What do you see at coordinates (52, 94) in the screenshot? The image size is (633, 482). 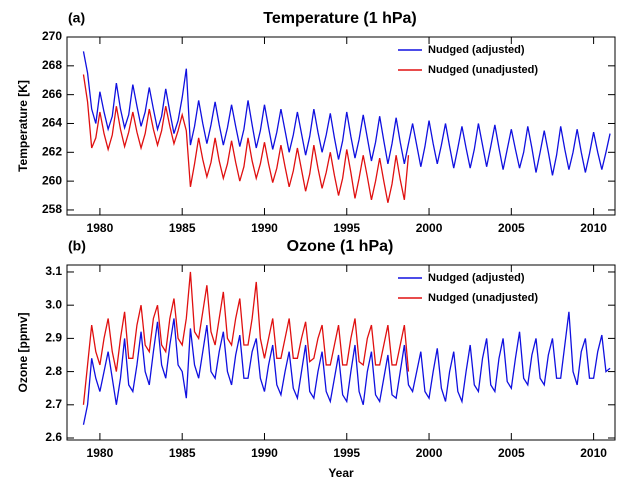 I see `y-tick-label: 266` at bounding box center [52, 94].